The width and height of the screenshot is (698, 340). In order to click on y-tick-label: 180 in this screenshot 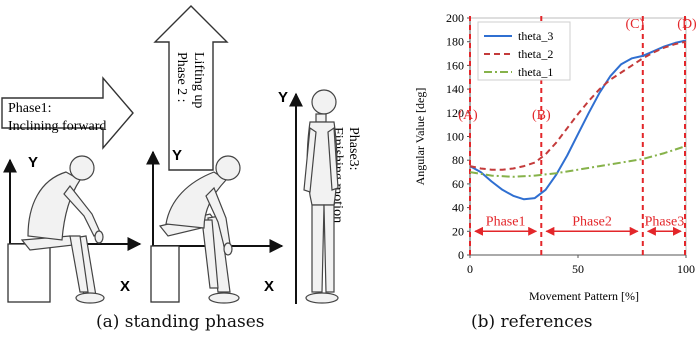, I will do `click(455, 42)`.